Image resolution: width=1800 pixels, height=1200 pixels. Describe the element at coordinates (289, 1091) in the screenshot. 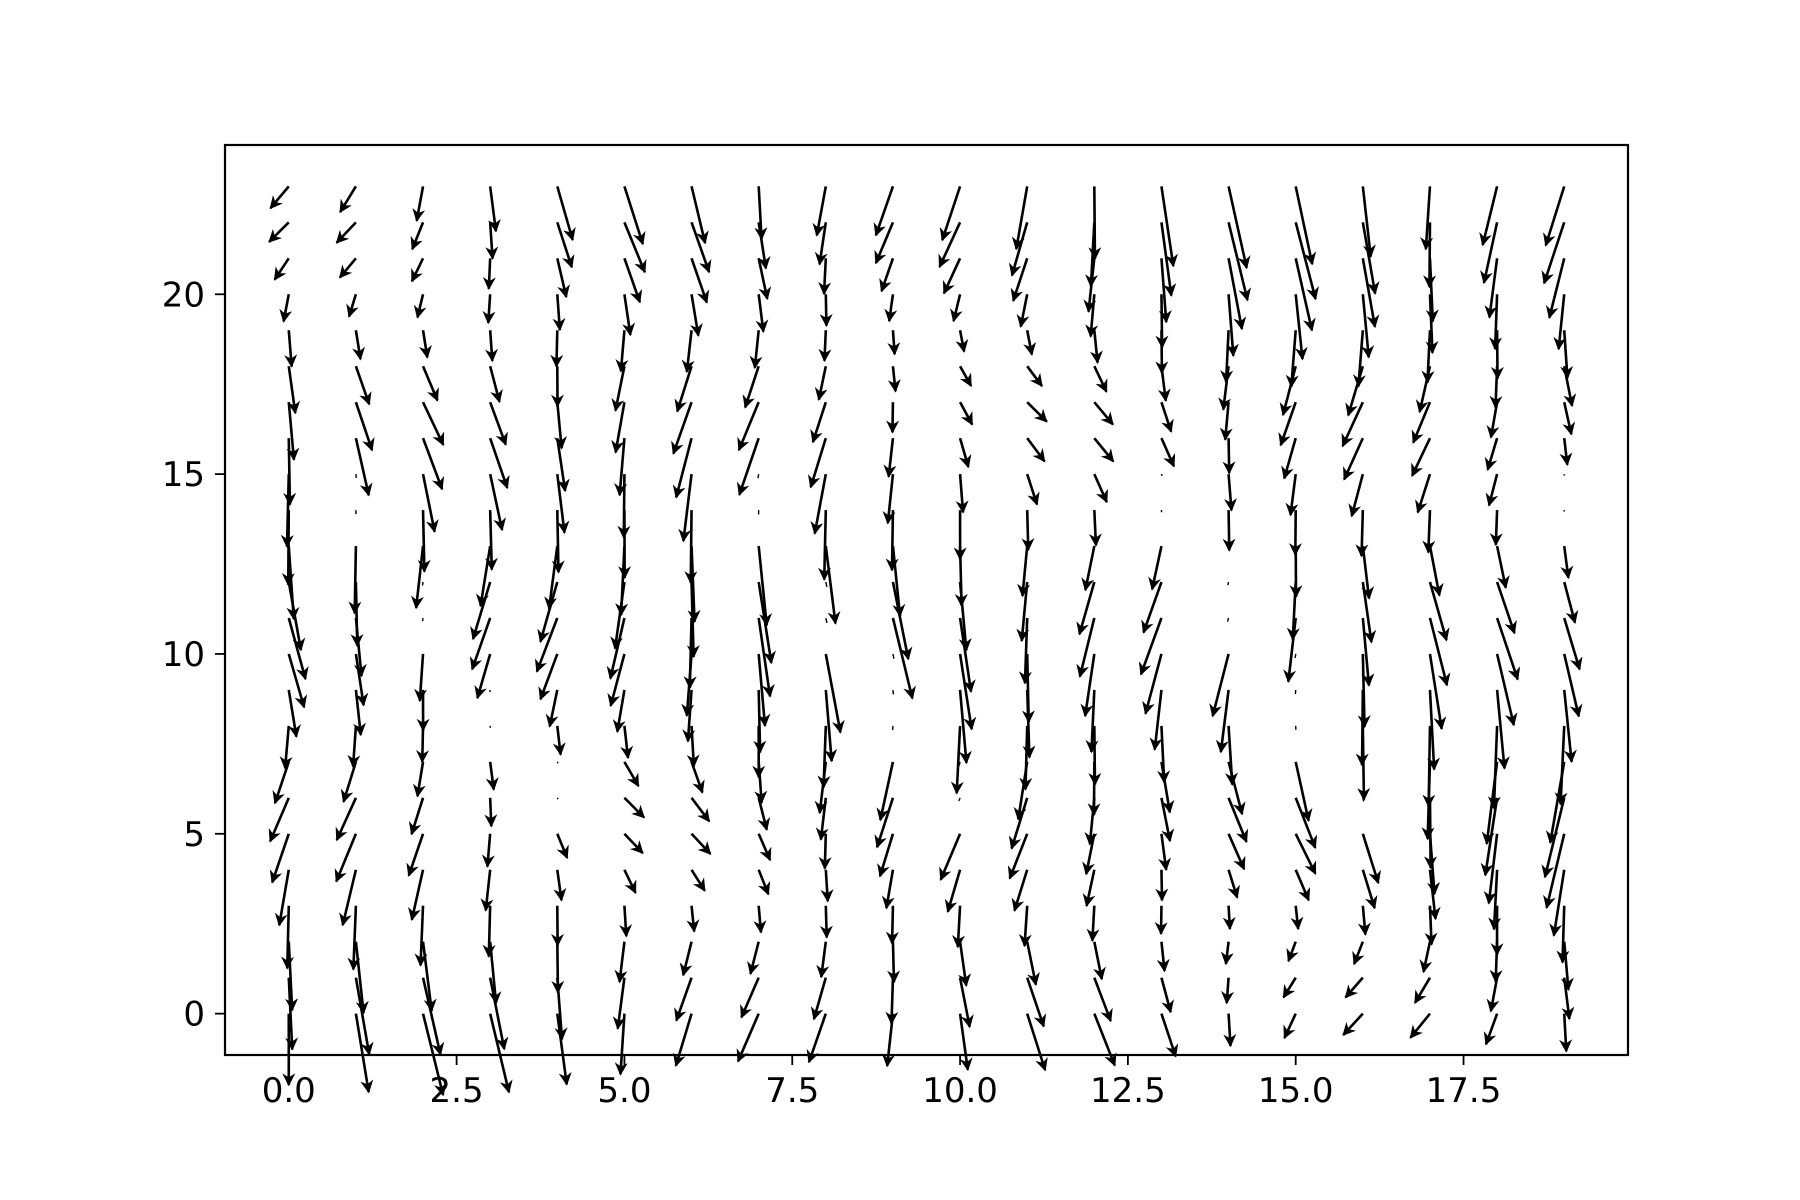

I see `x-tick-label: 0.0` at that location.